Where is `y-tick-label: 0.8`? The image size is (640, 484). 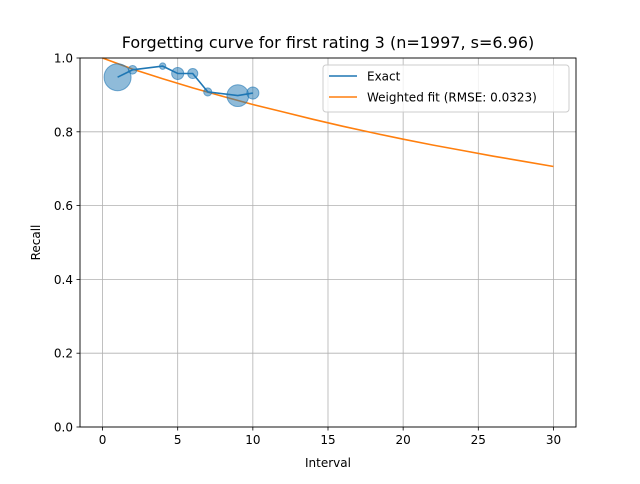 y-tick-label: 0.8 is located at coordinates (63, 132).